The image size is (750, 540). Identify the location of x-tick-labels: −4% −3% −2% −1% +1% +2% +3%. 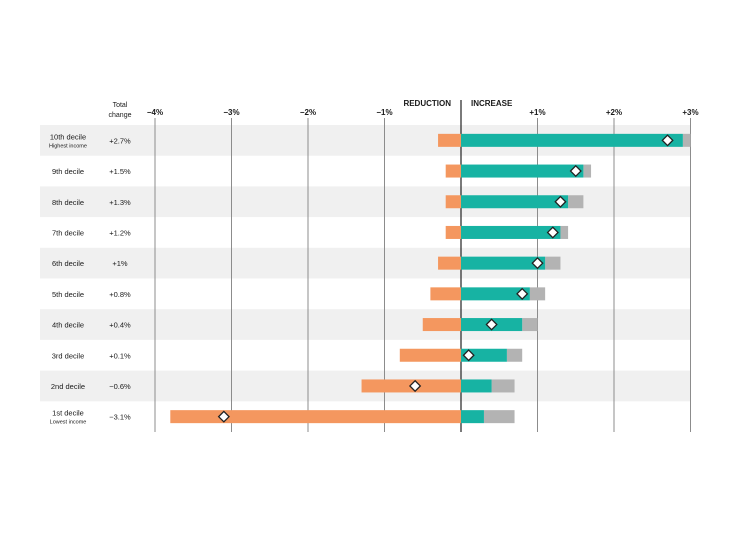
(423, 112).